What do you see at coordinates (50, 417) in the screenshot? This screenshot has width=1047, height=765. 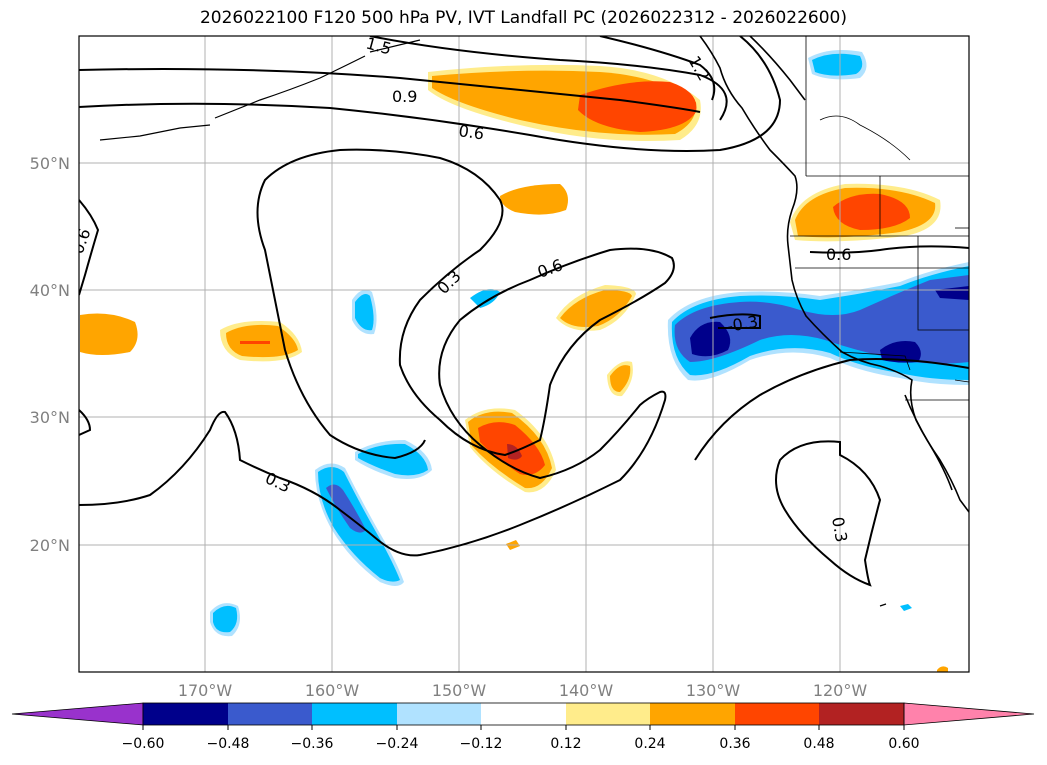 I see `lat-label-30n: 30°N` at bounding box center [50, 417].